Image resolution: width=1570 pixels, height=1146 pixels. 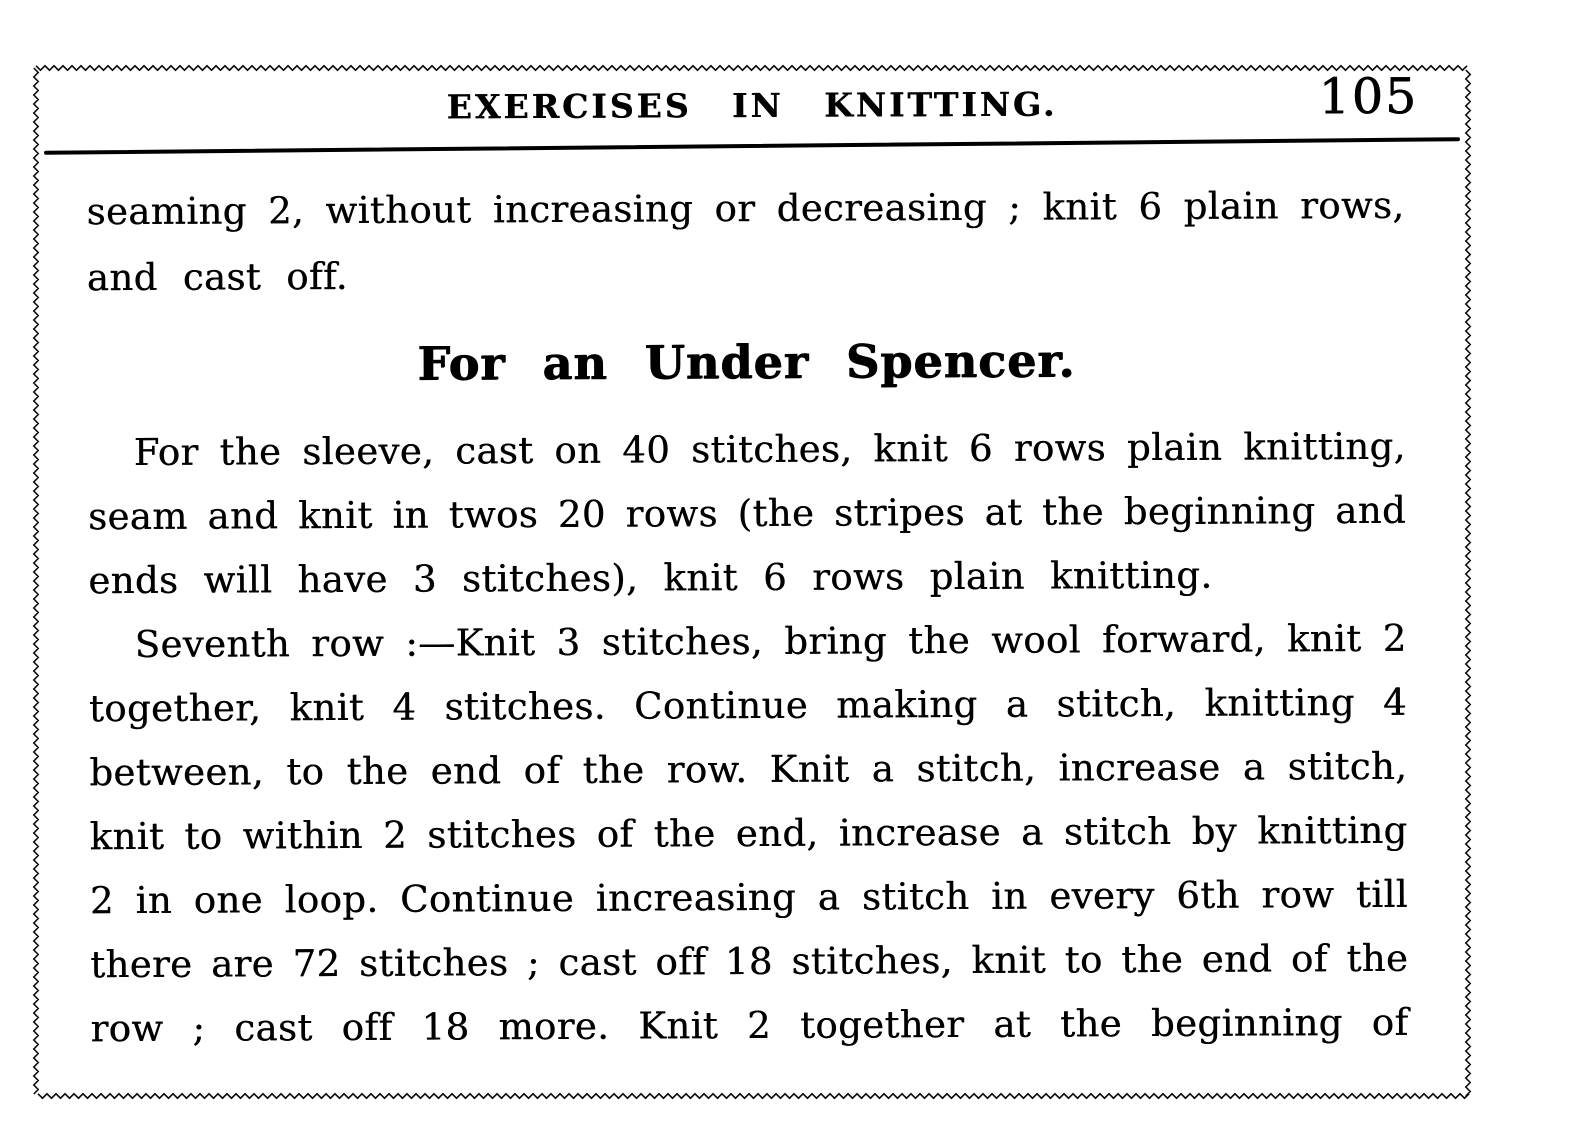 What do you see at coordinates (217, 277) in the screenshot?
I see `text-line: and cast off.` at bounding box center [217, 277].